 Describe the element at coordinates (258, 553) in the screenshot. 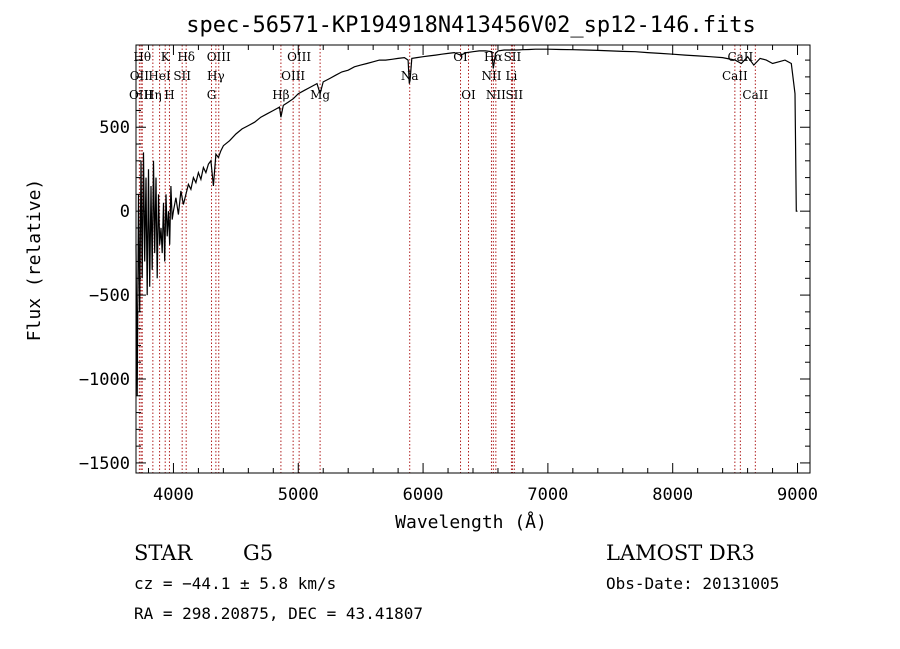

I see `object-subclass: G5` at that location.